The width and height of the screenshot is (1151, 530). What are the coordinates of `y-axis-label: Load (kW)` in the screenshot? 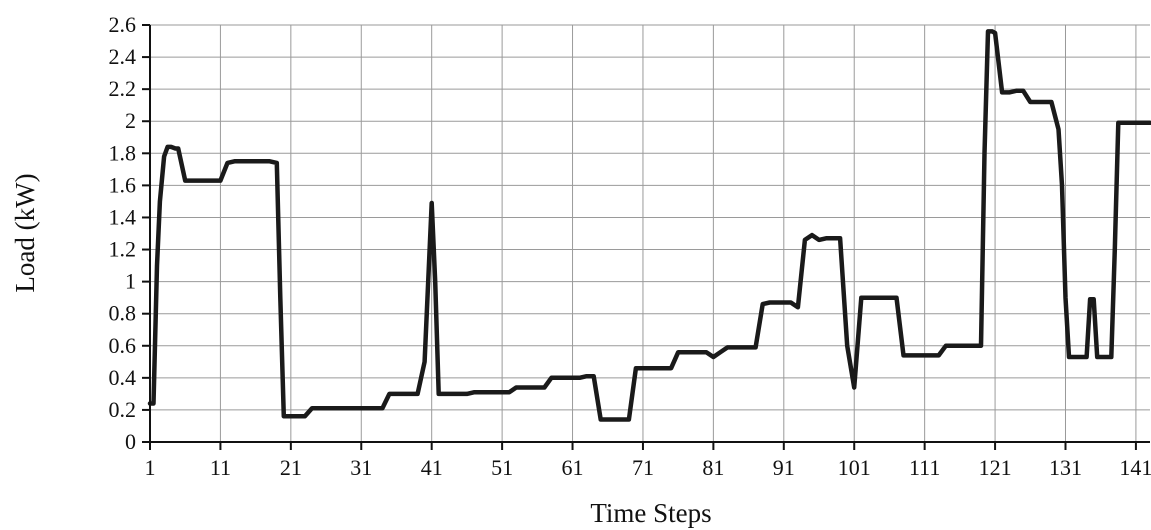 It's located at (25, 232).